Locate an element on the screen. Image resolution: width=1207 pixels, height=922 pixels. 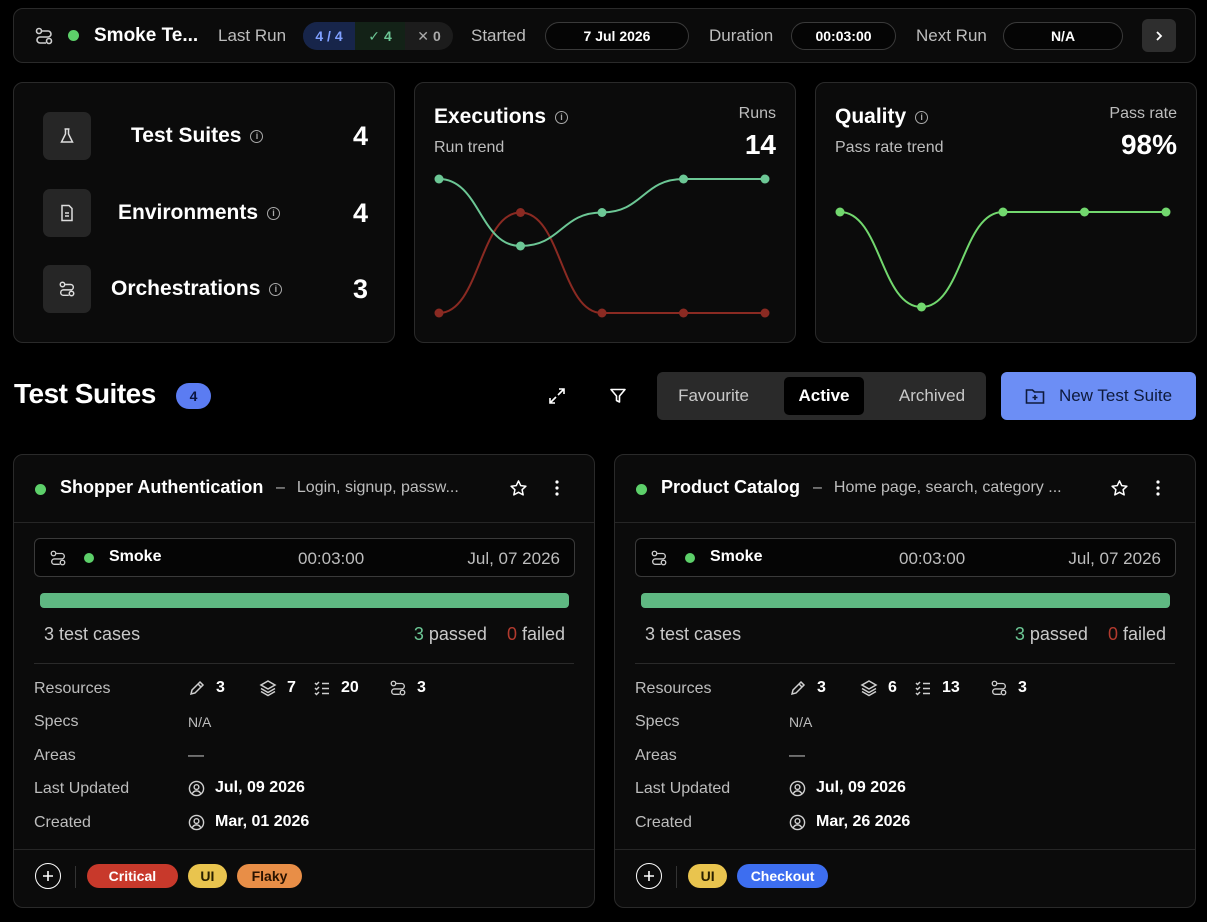
new-test-suite-button: New Test Suite is located at coordinates (1098, 396).